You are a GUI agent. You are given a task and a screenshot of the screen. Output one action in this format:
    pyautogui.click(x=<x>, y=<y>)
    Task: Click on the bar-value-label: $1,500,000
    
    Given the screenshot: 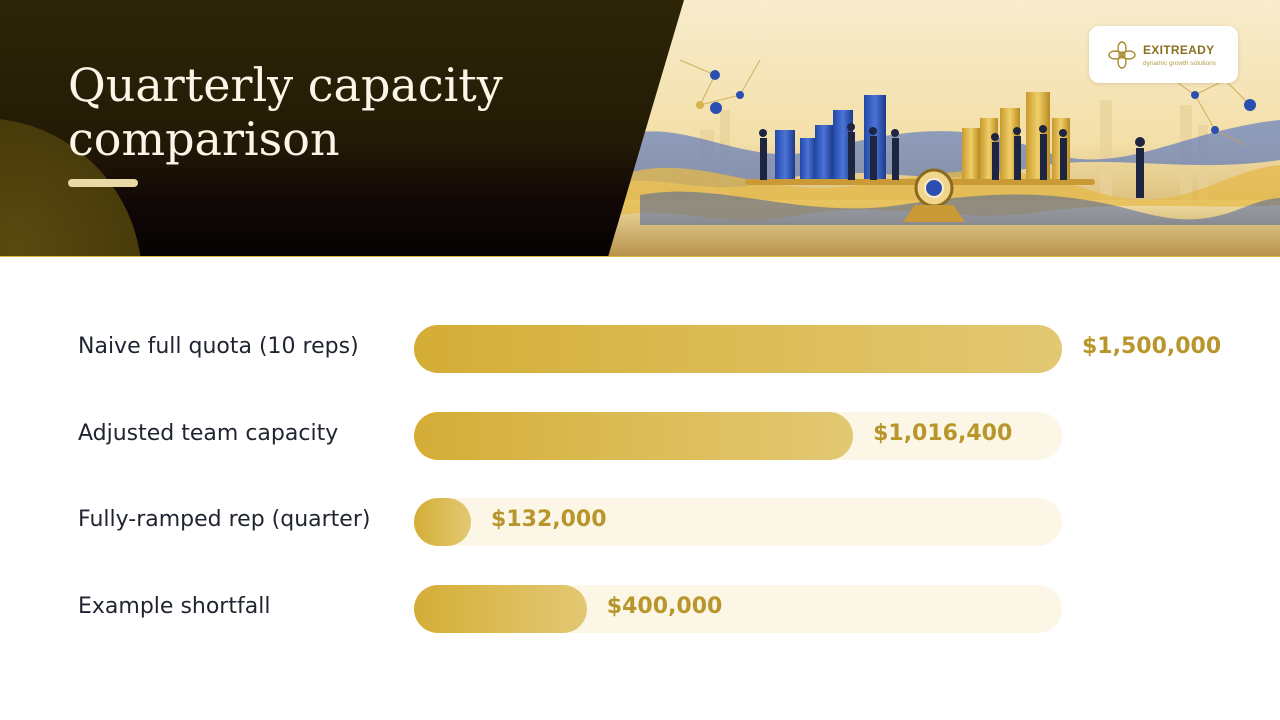 What is the action you would take?
    pyautogui.click(x=1152, y=346)
    